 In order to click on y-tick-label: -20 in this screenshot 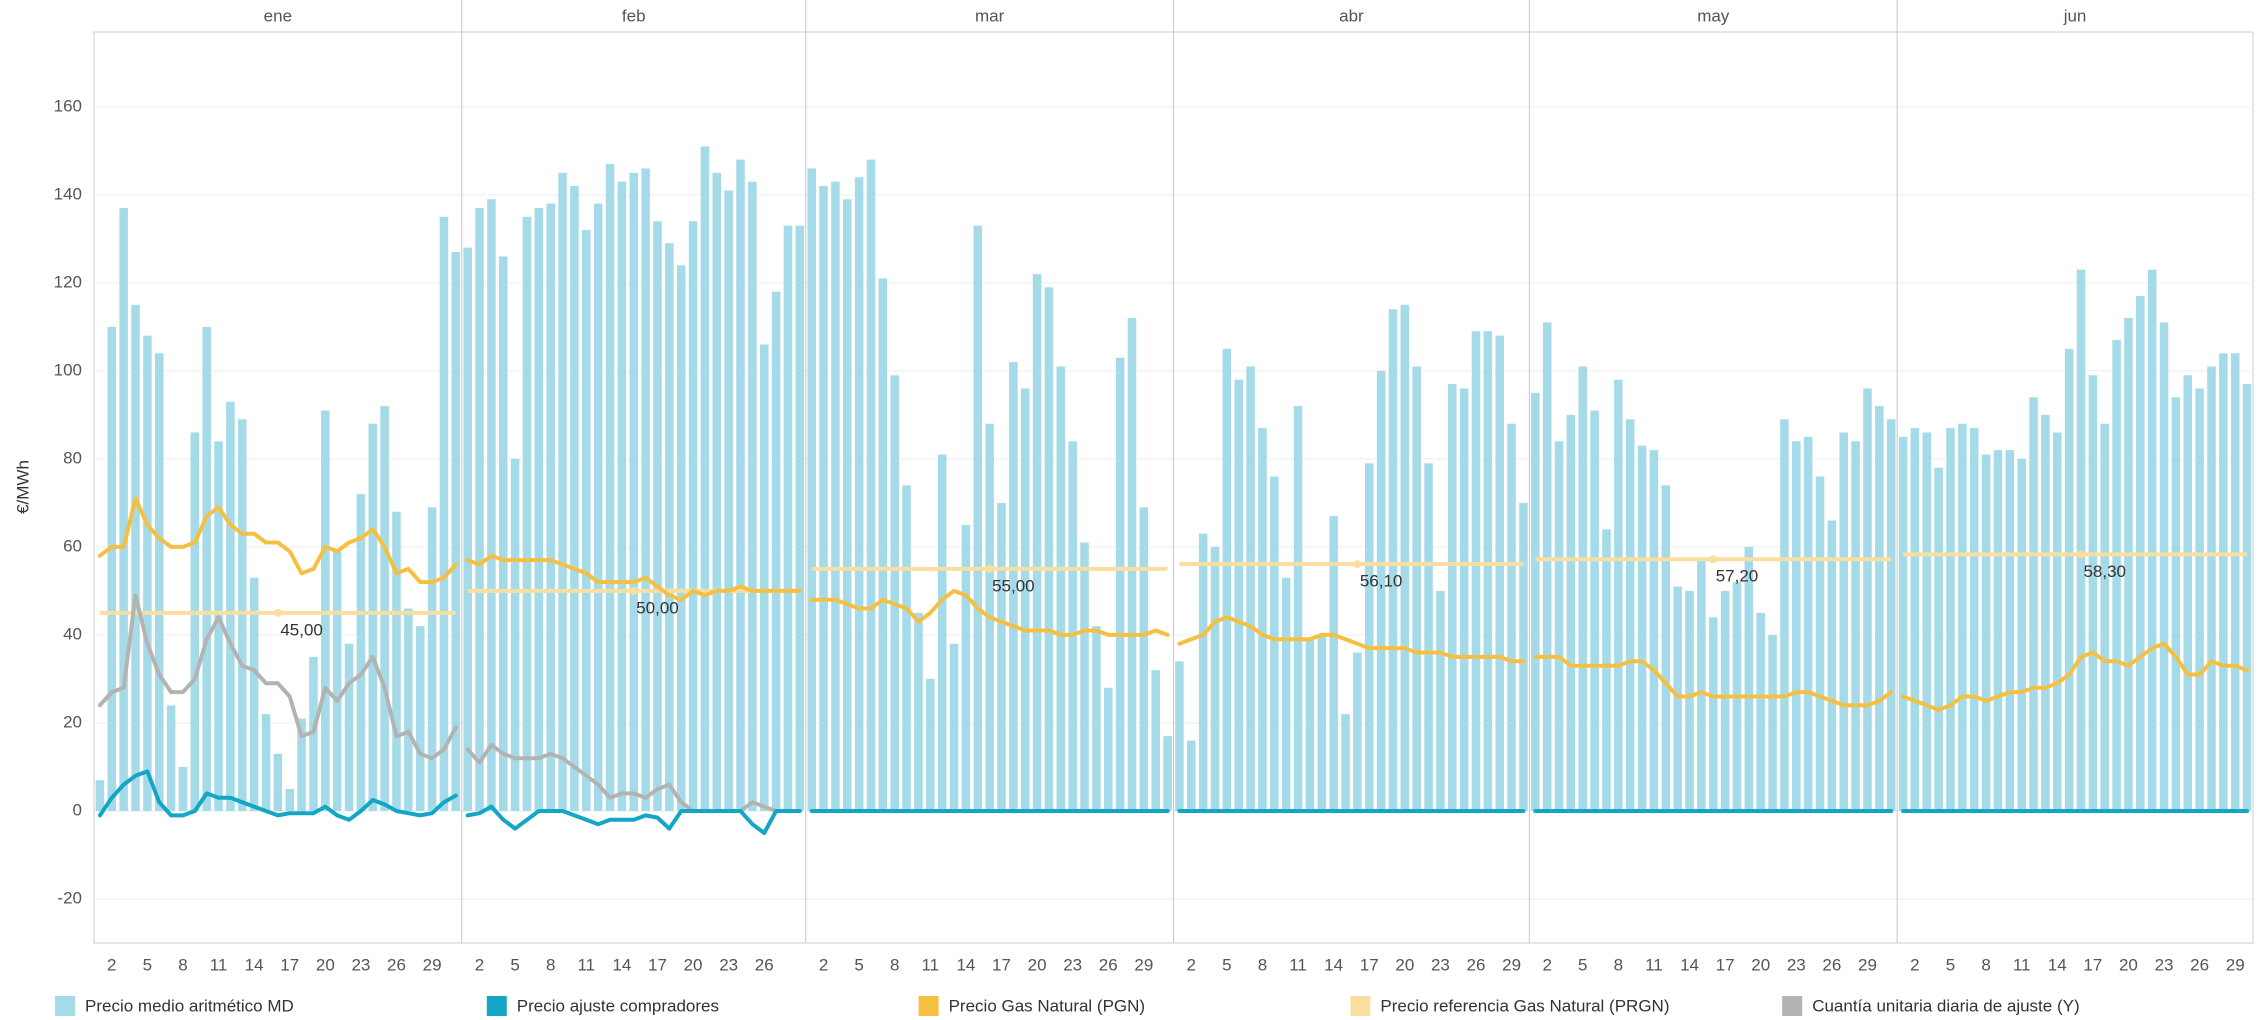, I will do `click(69, 897)`.